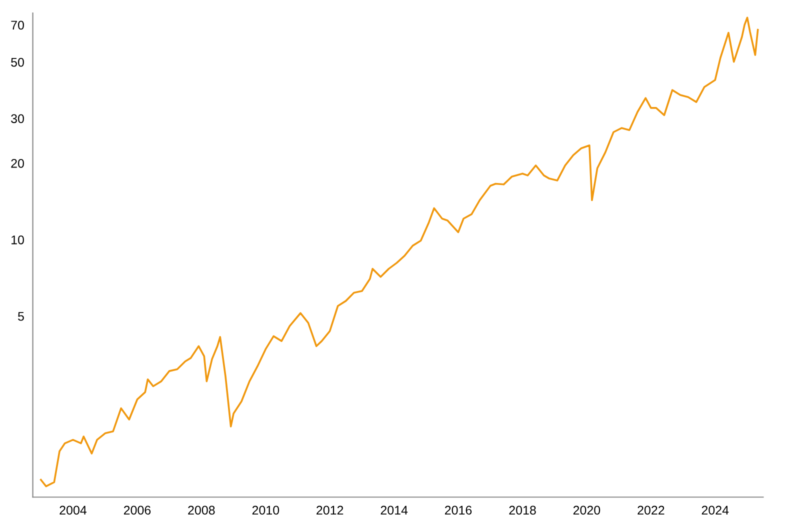  What do you see at coordinates (330, 510) in the screenshot?
I see `x-tick-label: 2012` at bounding box center [330, 510].